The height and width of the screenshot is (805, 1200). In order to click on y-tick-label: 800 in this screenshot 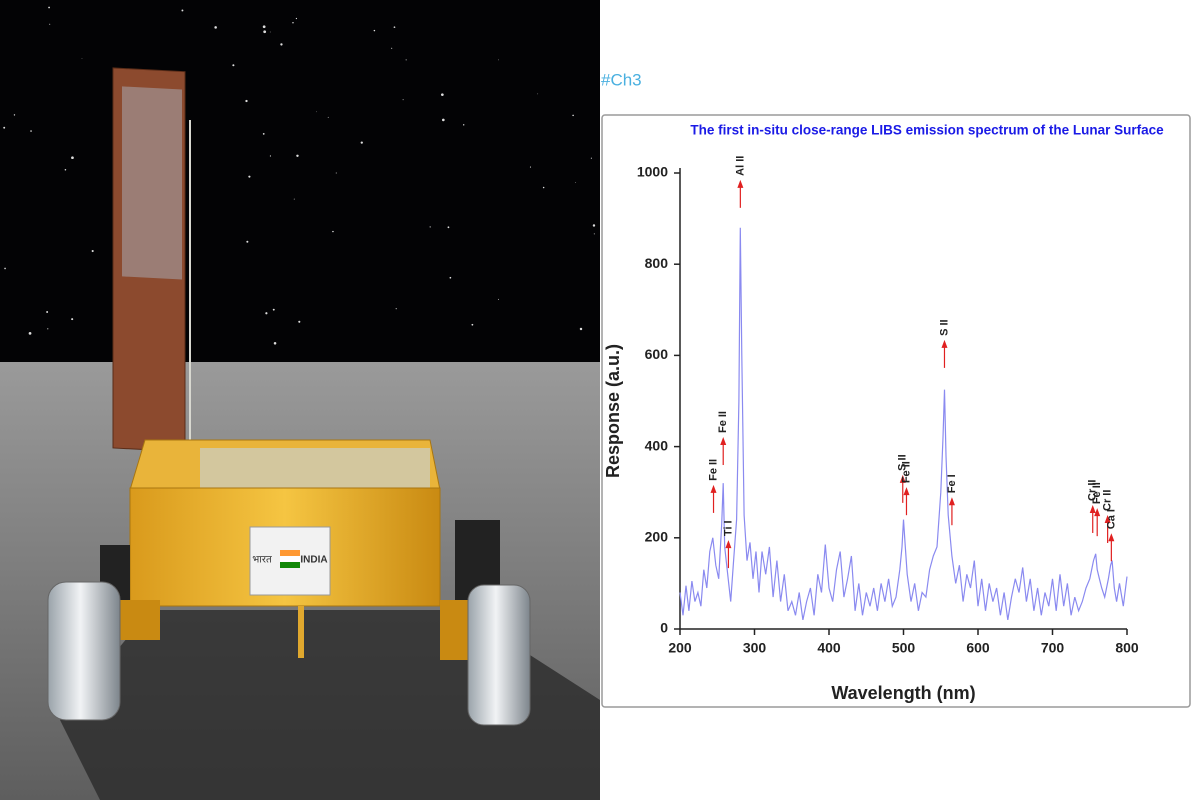, I will do `click(657, 263)`.